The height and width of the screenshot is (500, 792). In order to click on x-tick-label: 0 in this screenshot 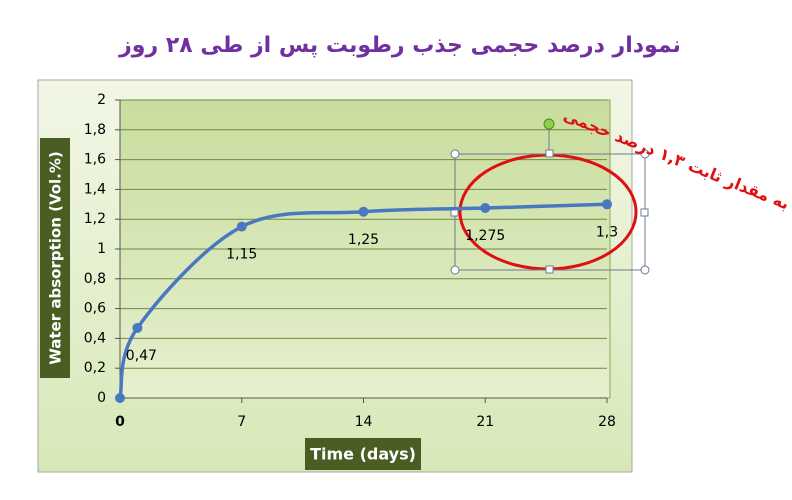, I will do `click(120, 422)`.